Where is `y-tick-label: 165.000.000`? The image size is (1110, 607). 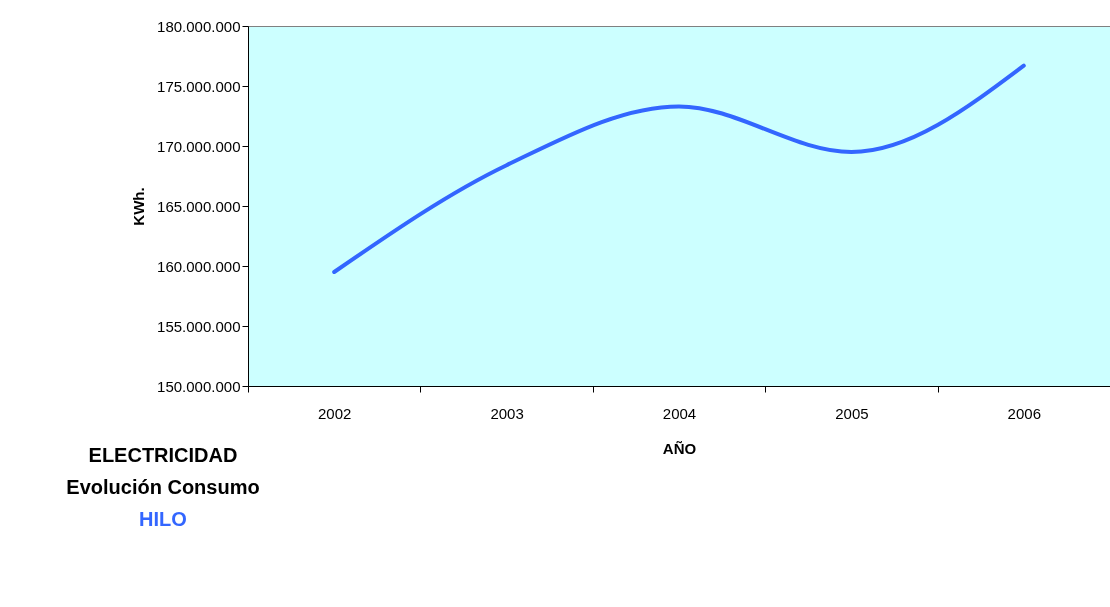 y-tick-label: 165.000.000 is located at coordinates (199, 206).